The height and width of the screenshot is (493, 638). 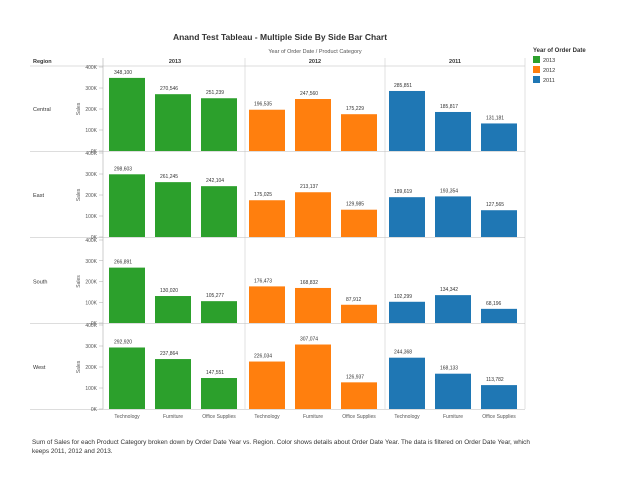 What do you see at coordinates (175, 62) in the screenshot?
I see `year-header-2013: 2013` at bounding box center [175, 62].